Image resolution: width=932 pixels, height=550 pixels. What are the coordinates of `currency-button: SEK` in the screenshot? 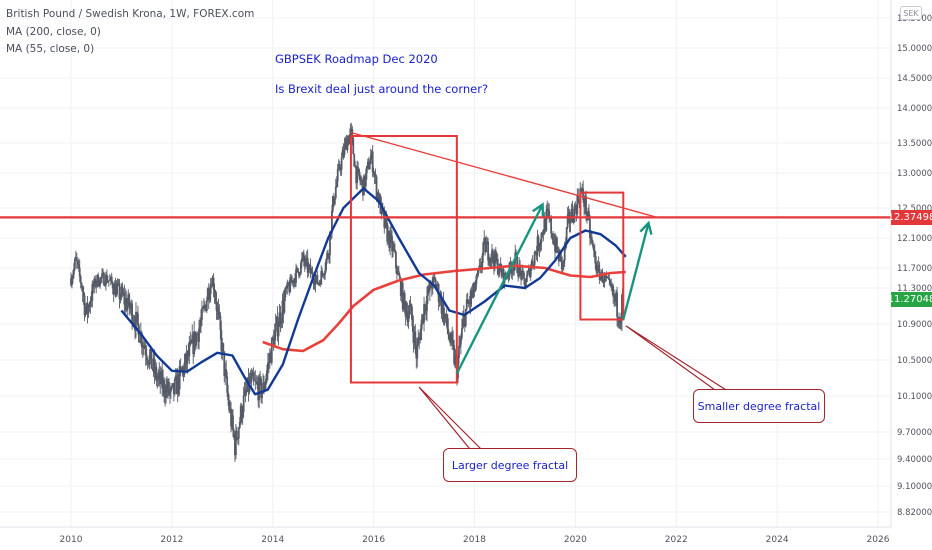 It's located at (911, 13).